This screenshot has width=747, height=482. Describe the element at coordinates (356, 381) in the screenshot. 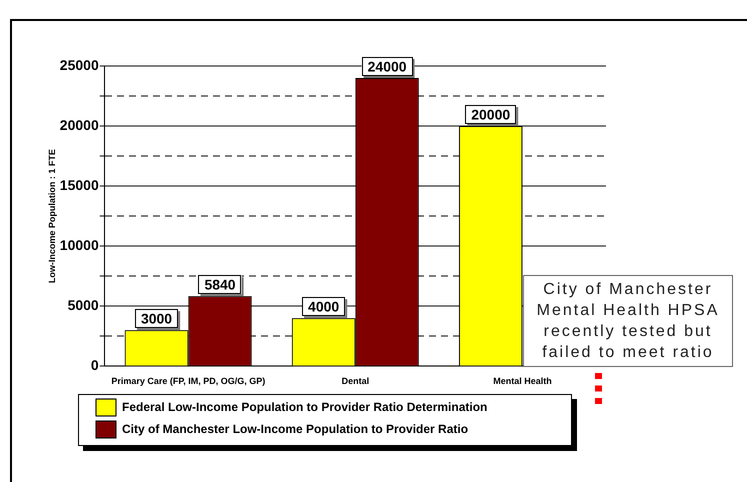

I see `x-tick-label: Dental` at that location.